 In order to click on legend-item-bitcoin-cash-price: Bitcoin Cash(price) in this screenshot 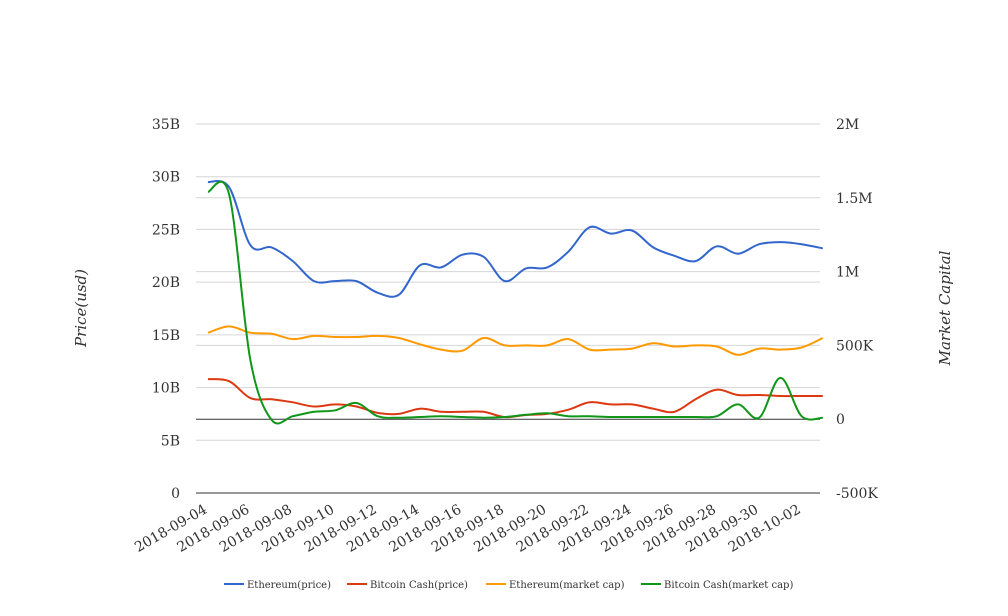, I will do `click(407, 585)`.